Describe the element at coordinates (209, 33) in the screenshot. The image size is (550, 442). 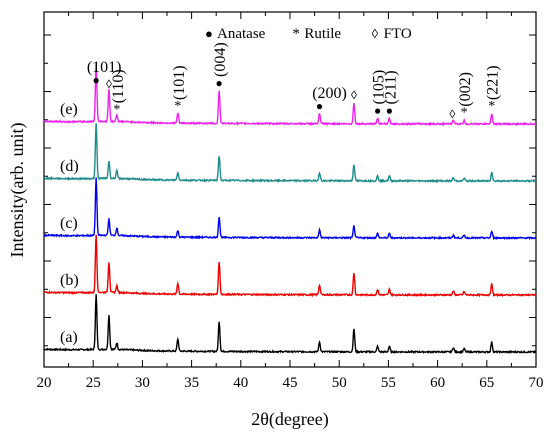
I see `legend-symbol: ●` at that location.